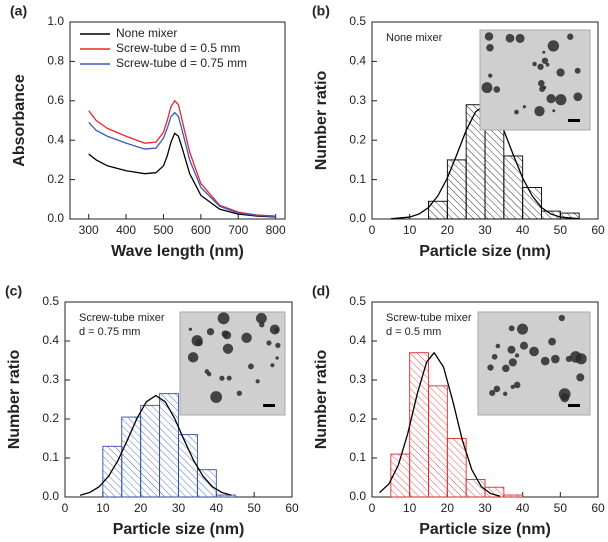 Image resolution: width=608 pixels, height=542 pixels. I want to click on y-tick-label: 0.5, so click(357, 21).